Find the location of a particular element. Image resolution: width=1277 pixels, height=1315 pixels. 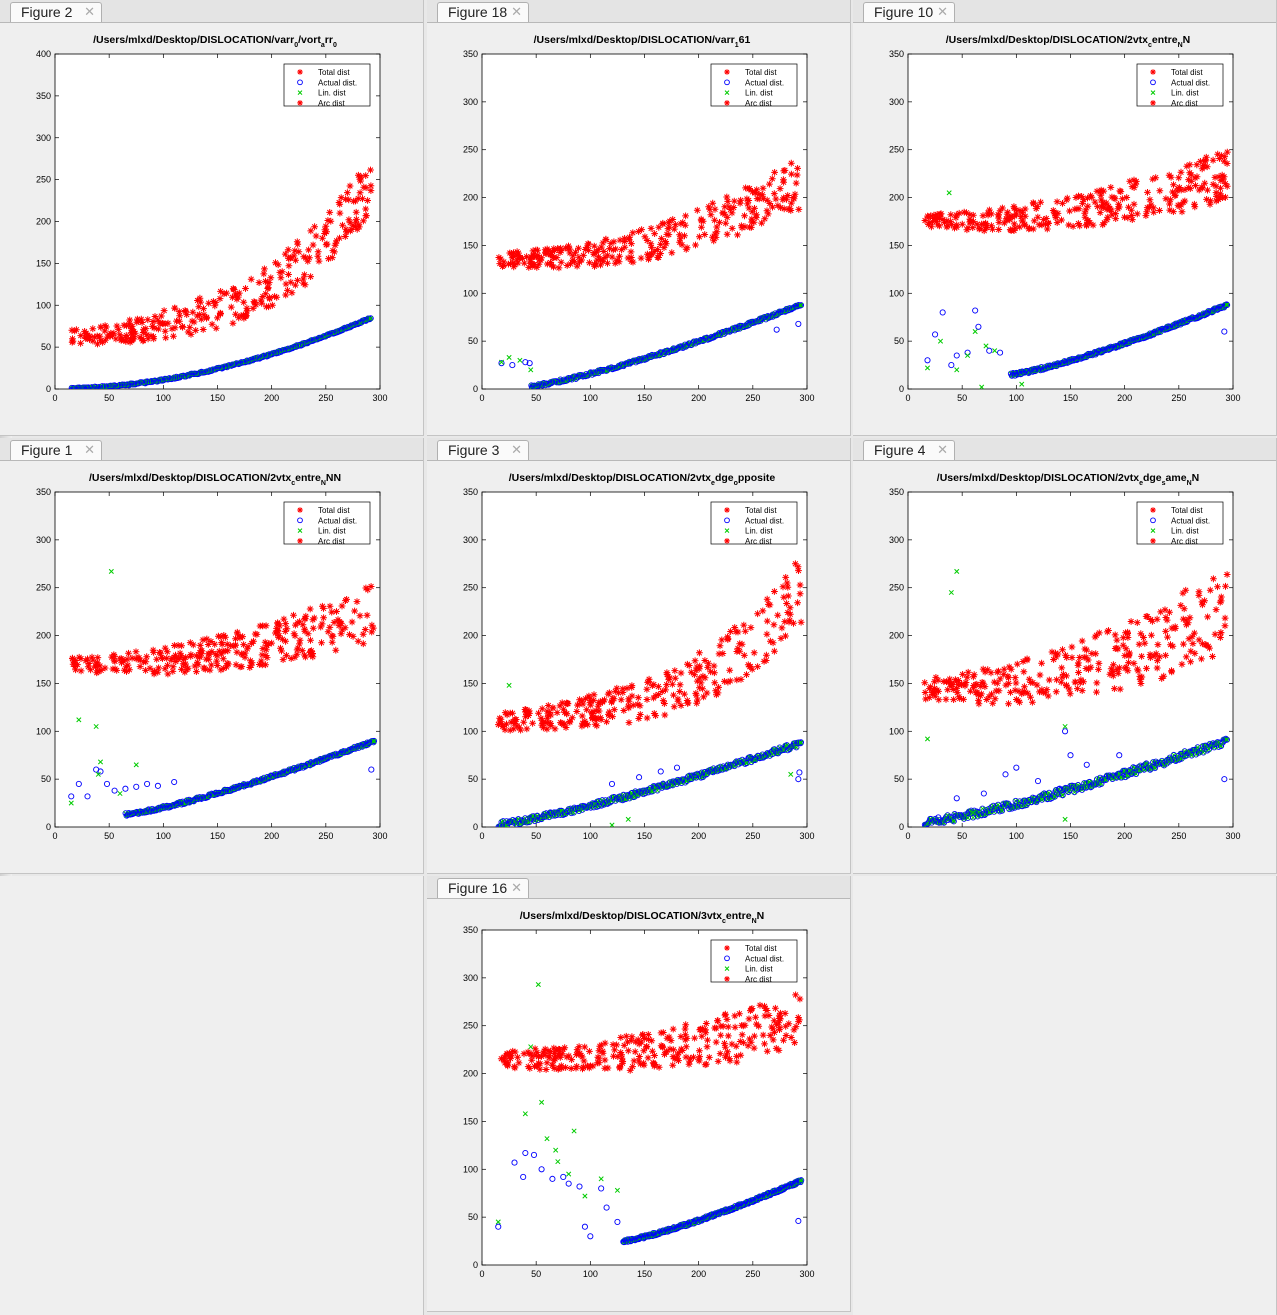

title-subscript: e is located at coordinates (713, 483).